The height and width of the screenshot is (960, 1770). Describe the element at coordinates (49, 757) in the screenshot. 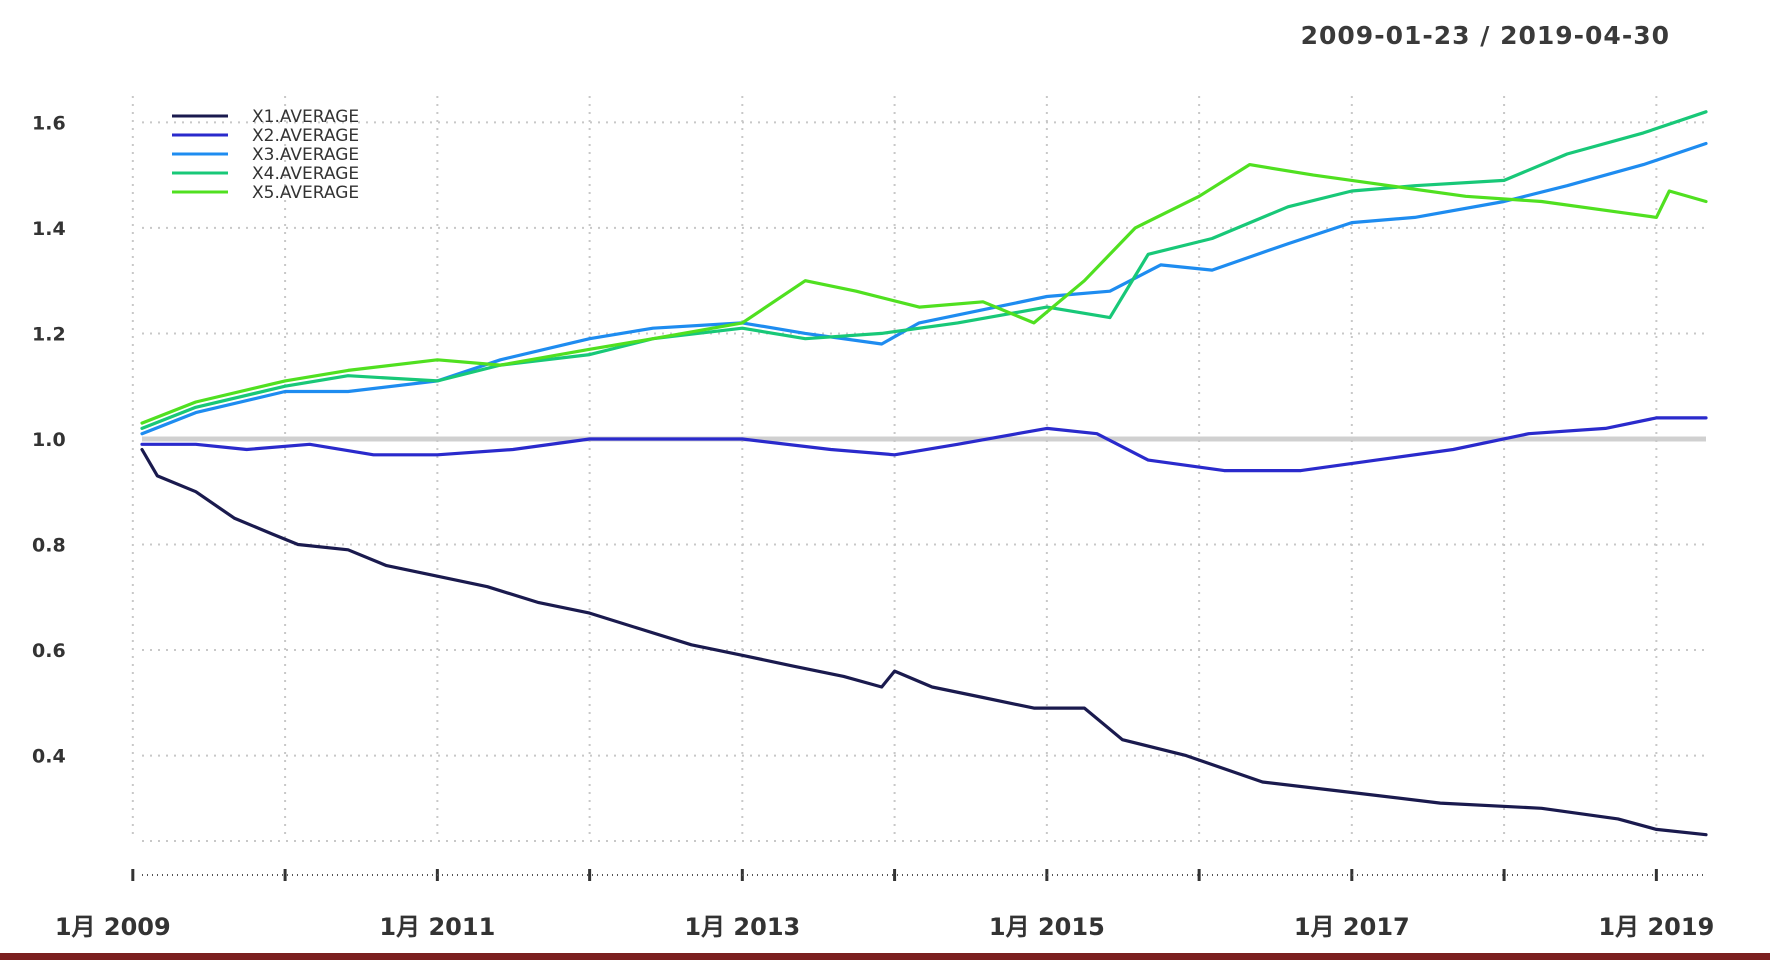

I see `y-tick-label: 0.4` at that location.